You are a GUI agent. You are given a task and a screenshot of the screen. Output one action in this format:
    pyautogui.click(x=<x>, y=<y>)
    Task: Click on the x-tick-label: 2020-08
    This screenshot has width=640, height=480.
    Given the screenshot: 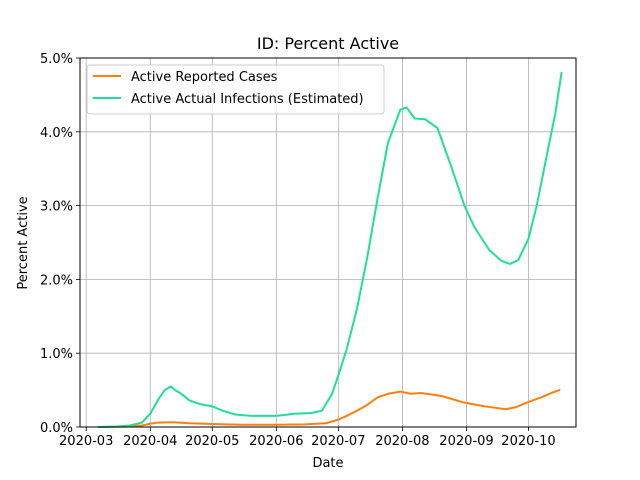 What is the action you would take?
    pyautogui.click(x=402, y=441)
    